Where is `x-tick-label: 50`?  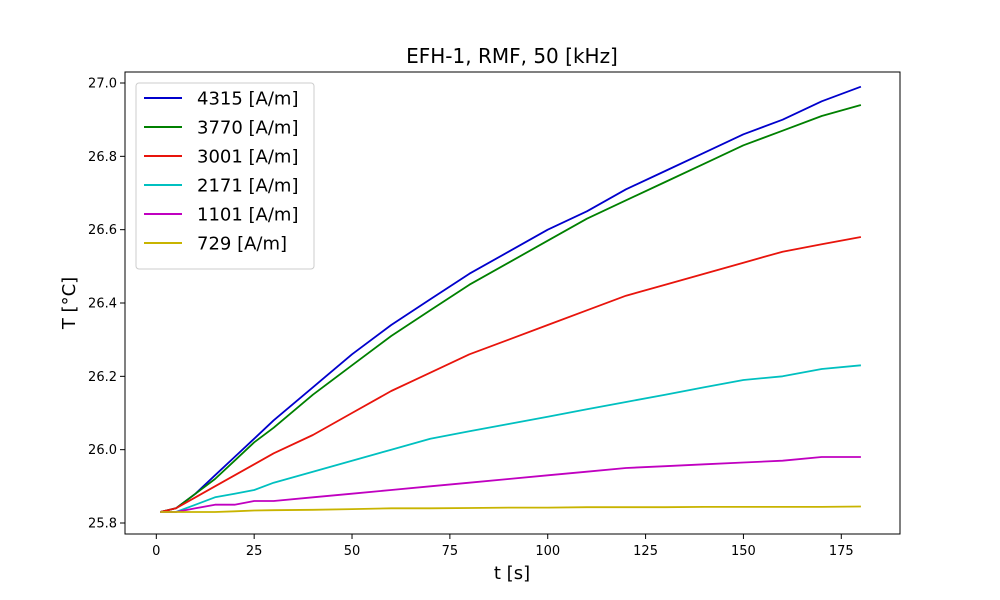
x-tick-label: 50 is located at coordinates (352, 551).